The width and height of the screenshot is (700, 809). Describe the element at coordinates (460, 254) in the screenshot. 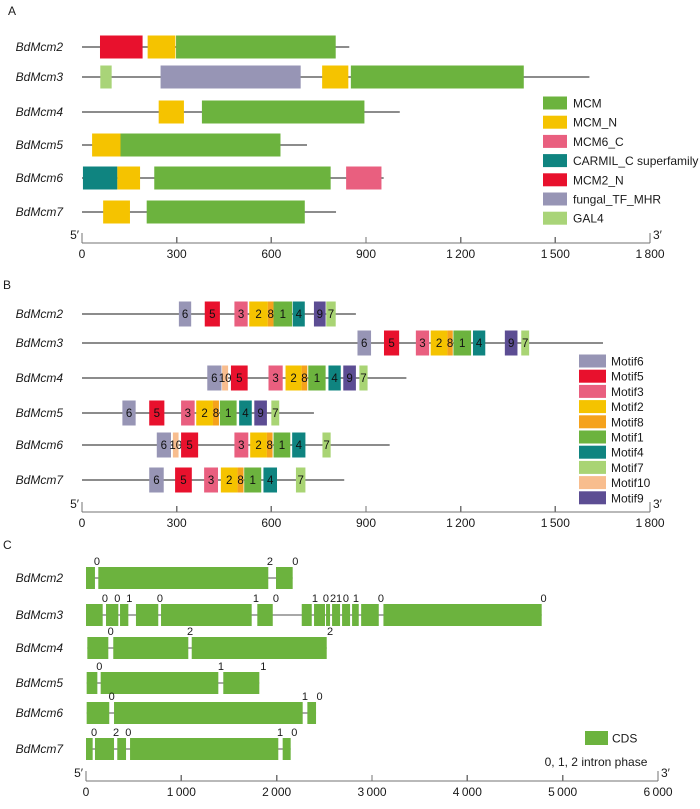

I see `axis-tick-label: 1 200` at that location.